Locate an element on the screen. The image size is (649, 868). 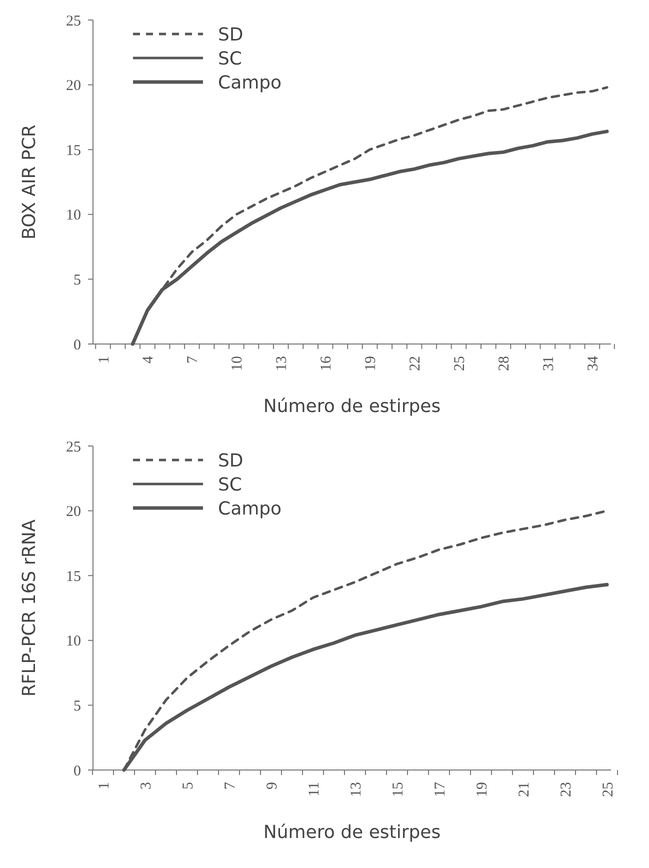
x-tick-label: 4 is located at coordinates (148, 360).